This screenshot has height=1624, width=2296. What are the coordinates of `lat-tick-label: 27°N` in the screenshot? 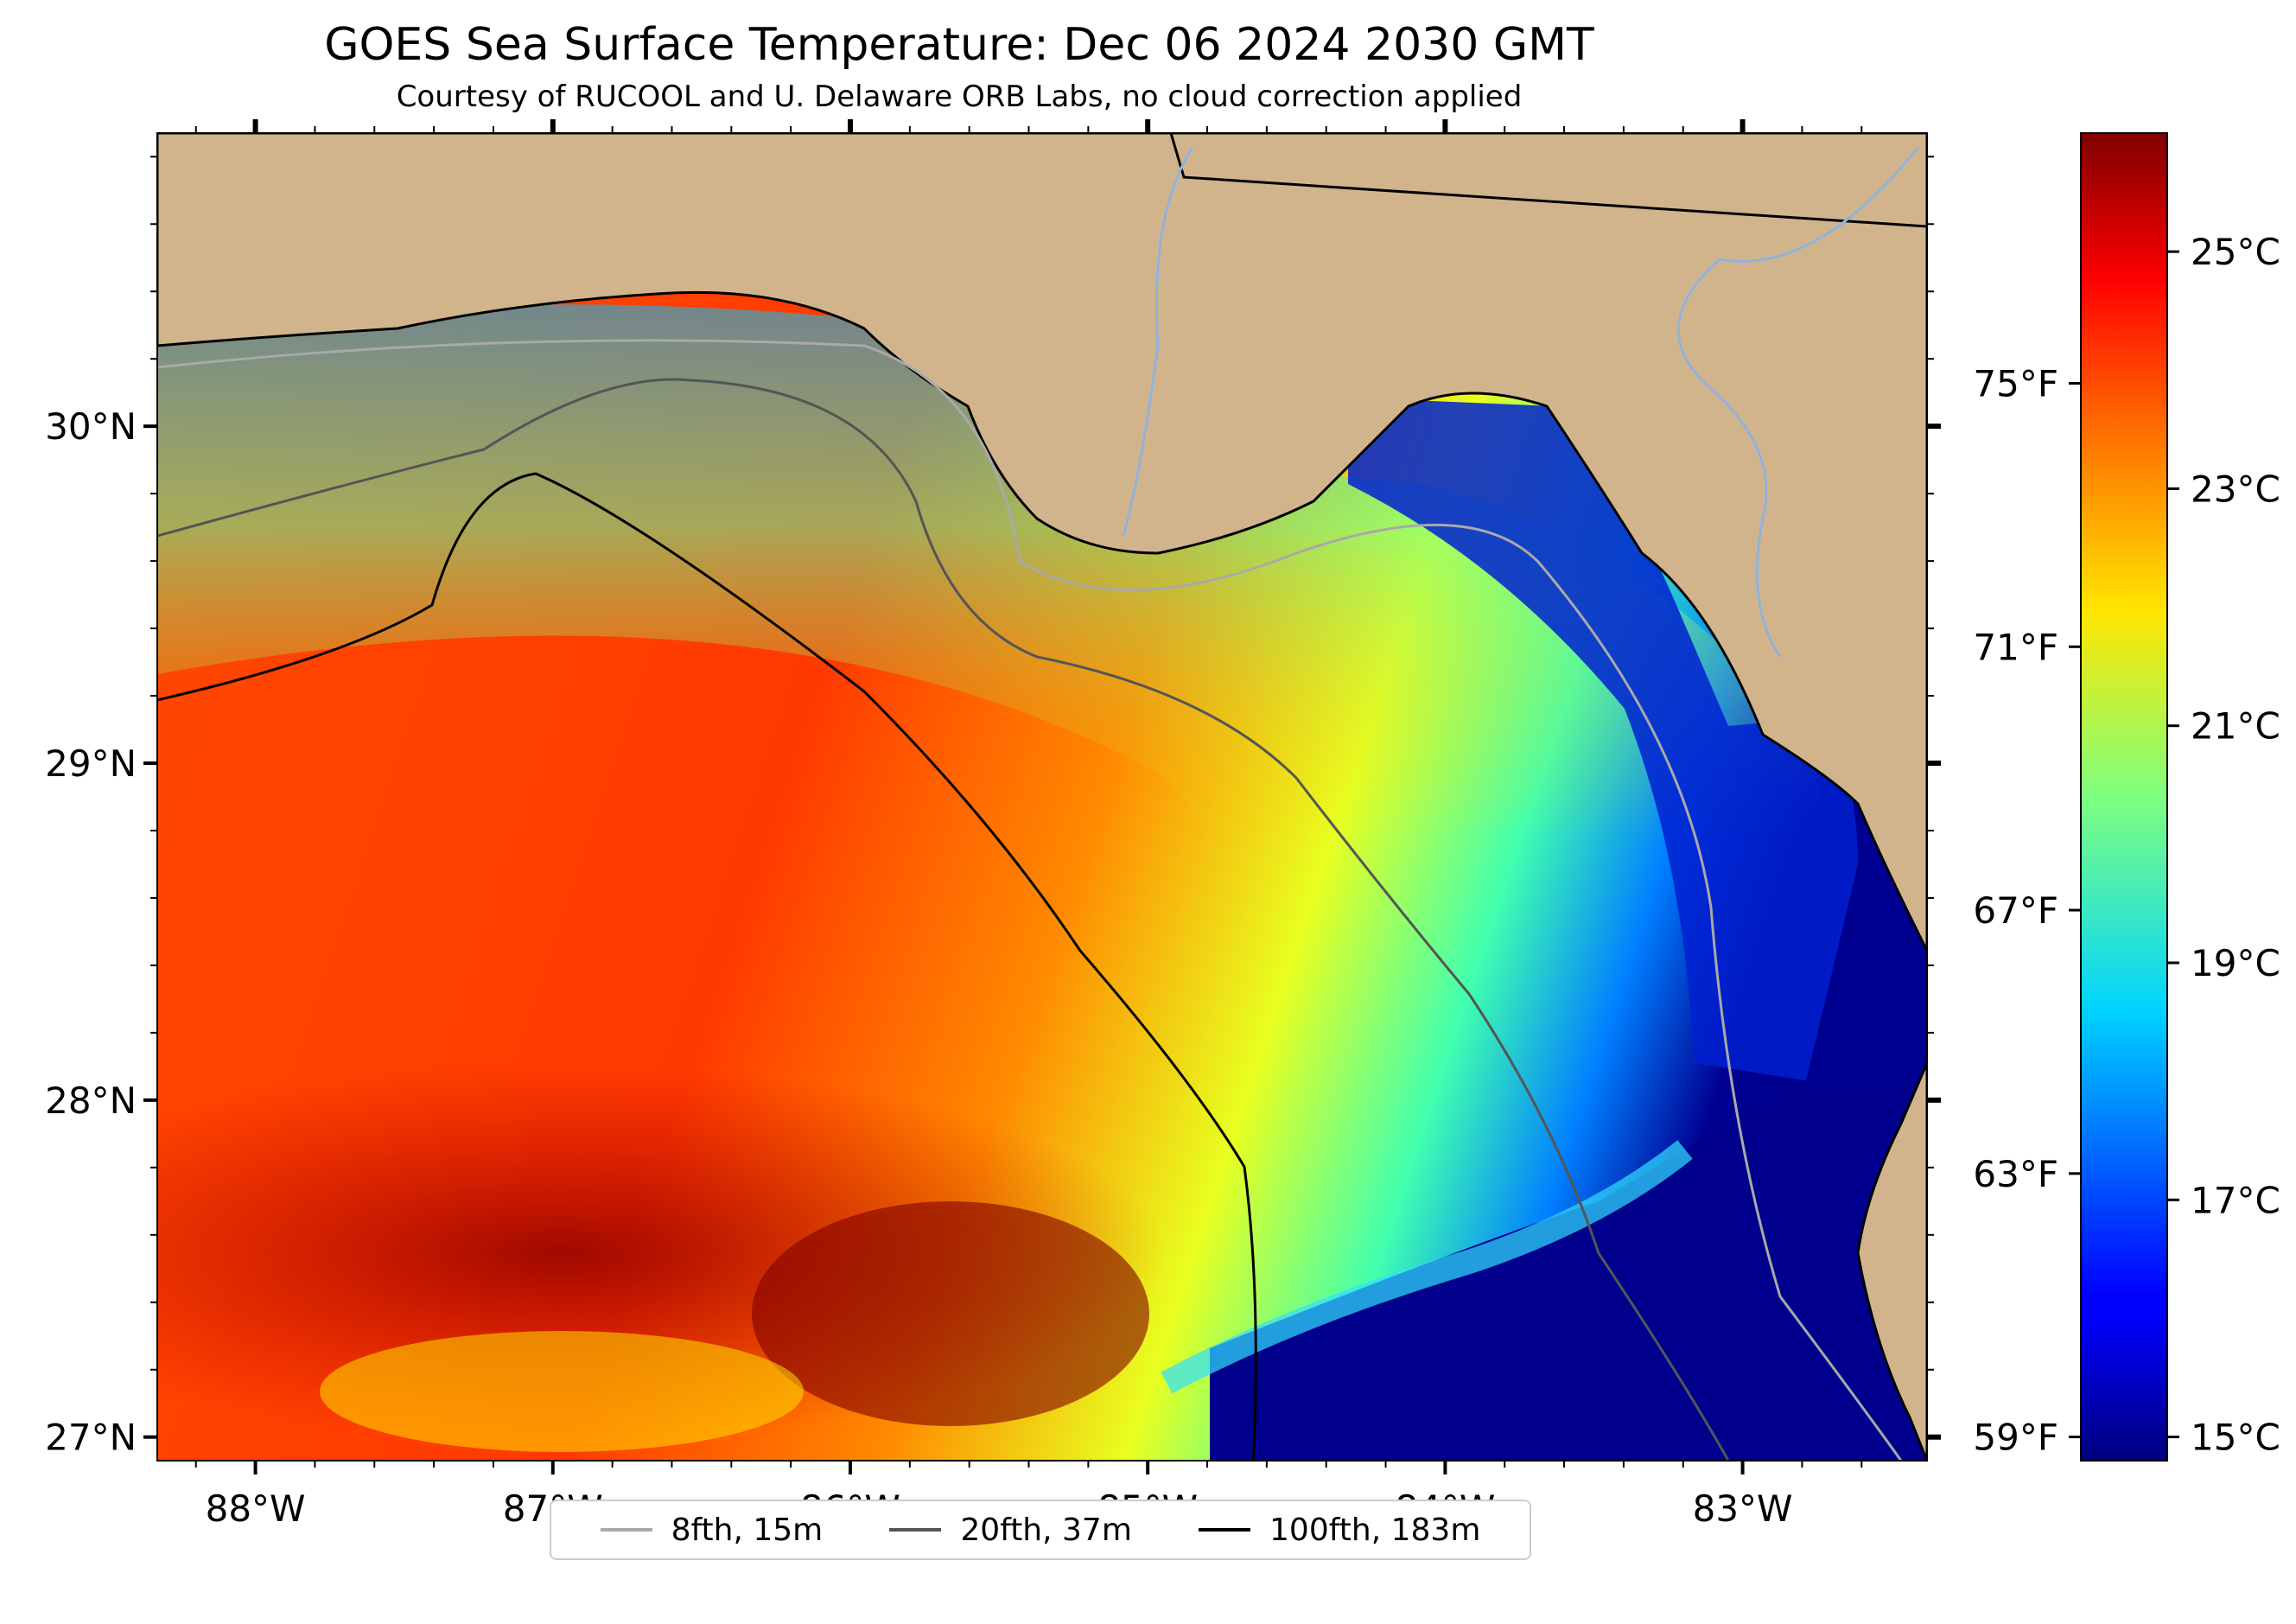 It's located at (91, 1438).